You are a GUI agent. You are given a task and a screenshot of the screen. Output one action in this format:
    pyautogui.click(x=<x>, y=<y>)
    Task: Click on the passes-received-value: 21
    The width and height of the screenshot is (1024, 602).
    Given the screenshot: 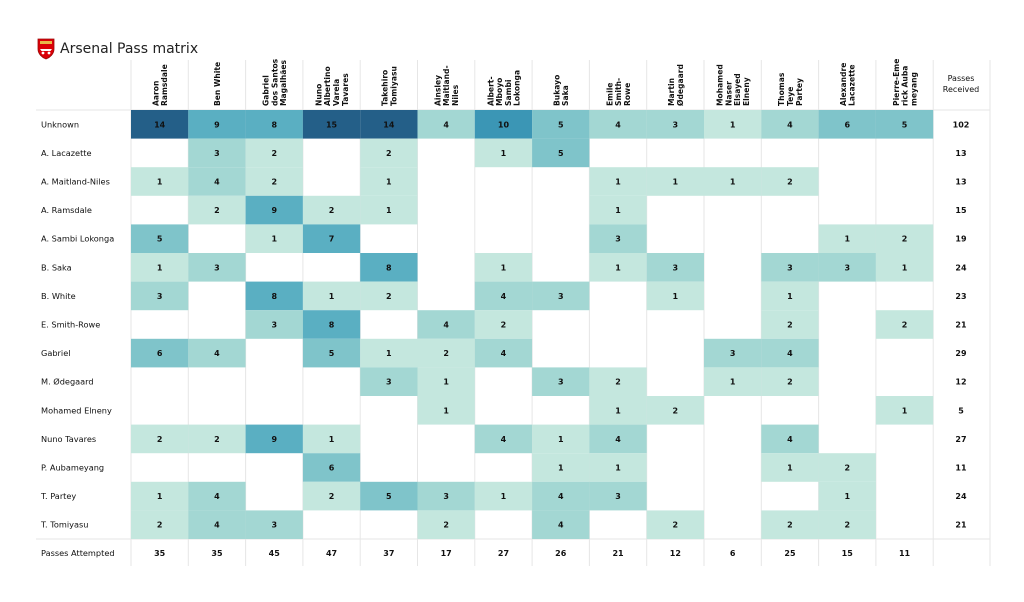 What is the action you would take?
    pyautogui.click(x=961, y=325)
    